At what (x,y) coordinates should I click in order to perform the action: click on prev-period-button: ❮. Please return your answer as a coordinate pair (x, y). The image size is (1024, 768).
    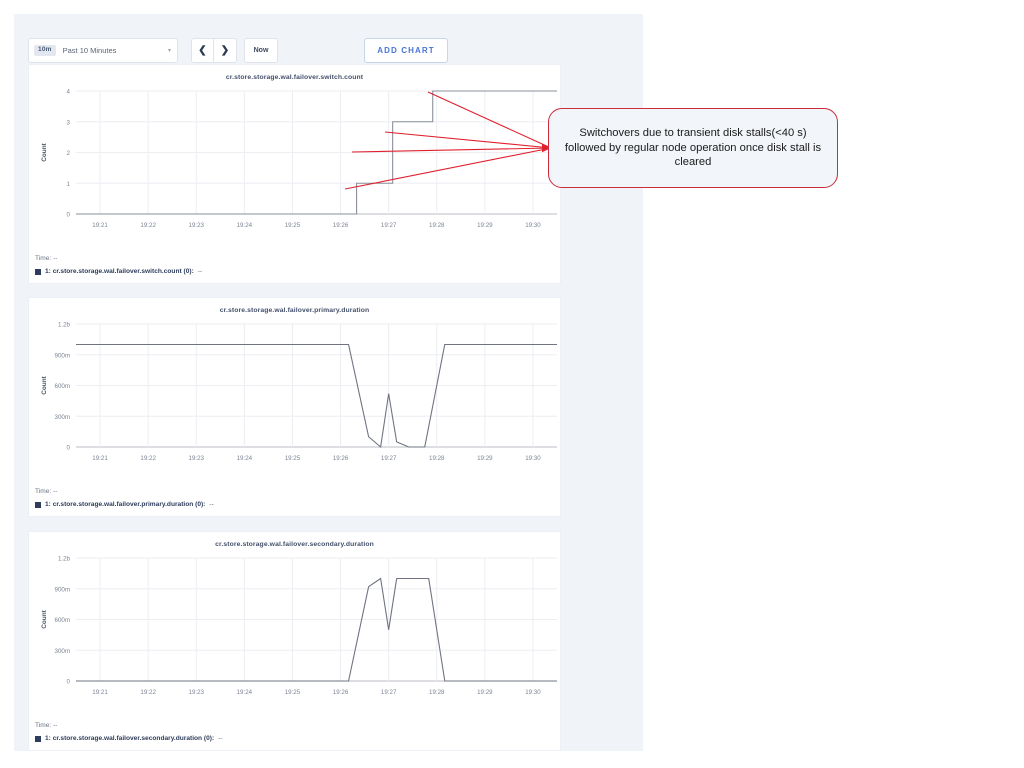
    Looking at the image, I should click on (202, 50).